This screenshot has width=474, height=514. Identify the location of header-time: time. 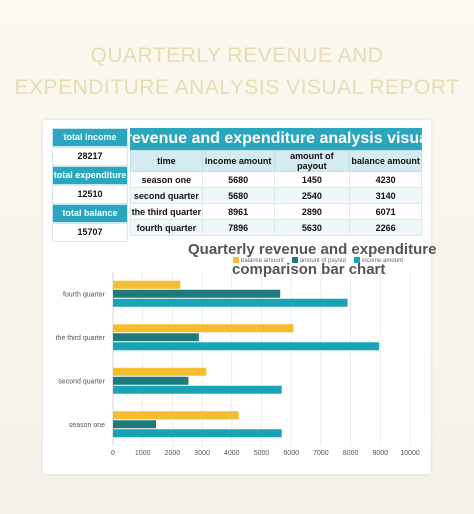
(166, 161).